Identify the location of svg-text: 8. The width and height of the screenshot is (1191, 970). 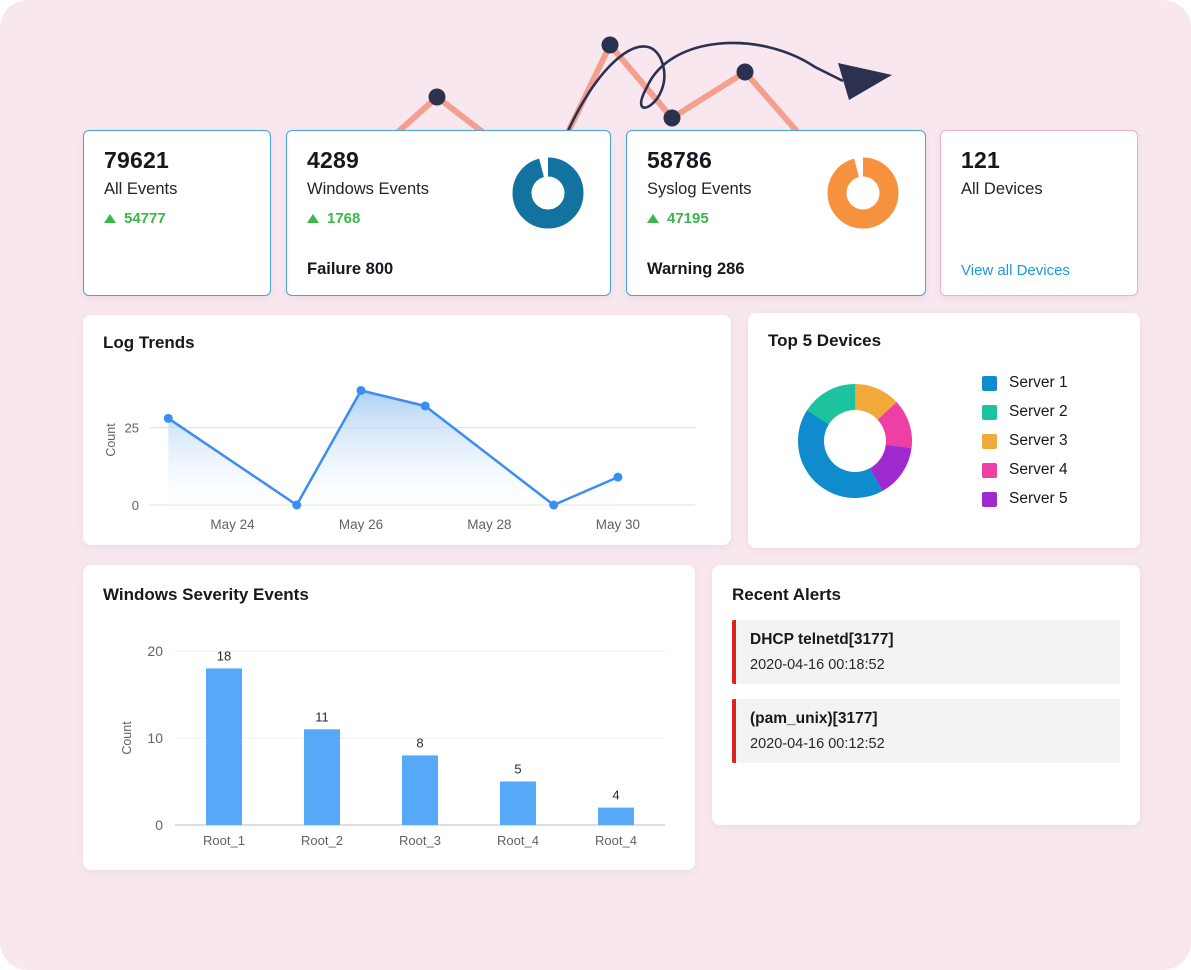
(419, 742).